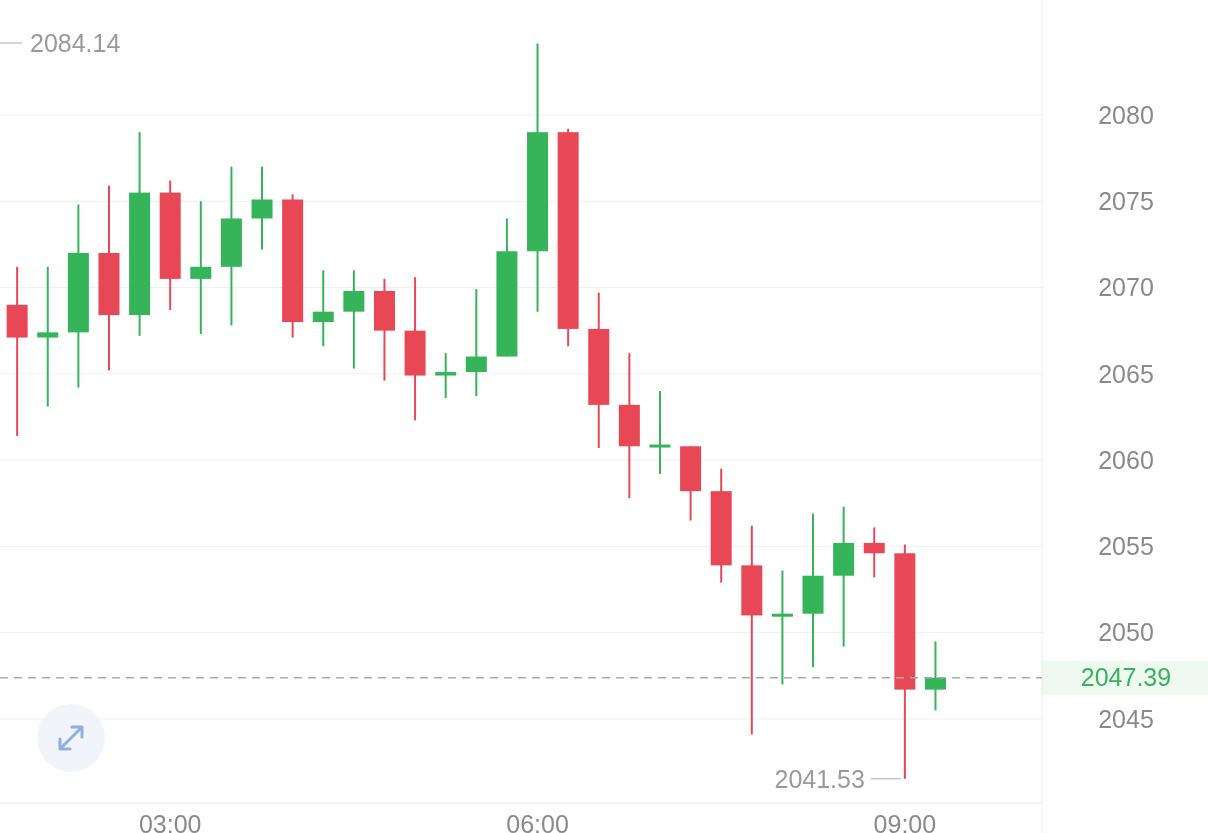 This screenshot has height=833, width=1208. What do you see at coordinates (1126, 459) in the screenshot?
I see `y-tick-label: 2060` at bounding box center [1126, 459].